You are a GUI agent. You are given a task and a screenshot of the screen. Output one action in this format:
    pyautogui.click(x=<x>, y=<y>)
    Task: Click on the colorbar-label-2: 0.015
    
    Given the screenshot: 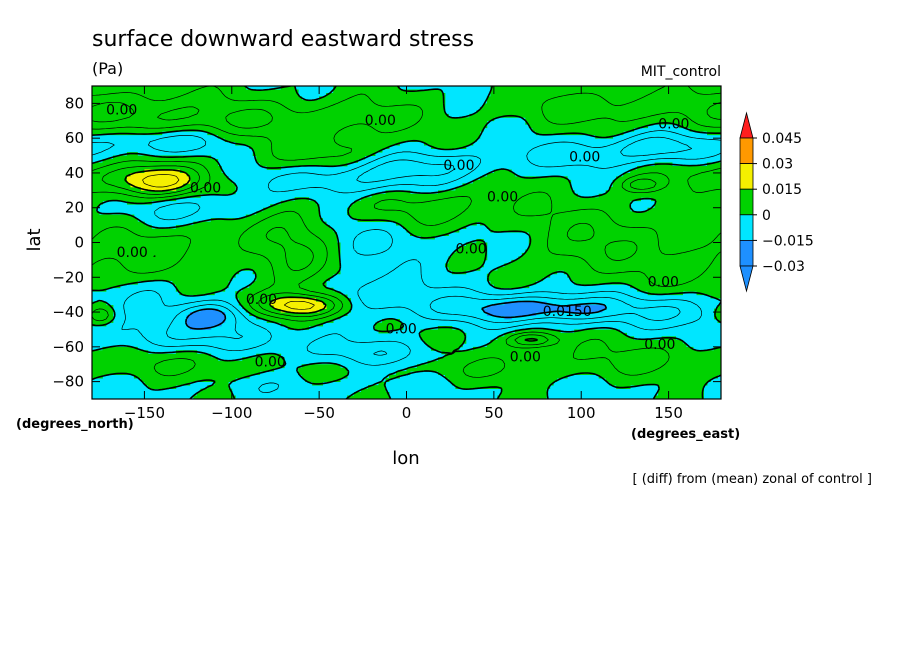 What is the action you would take?
    pyautogui.click(x=782, y=190)
    